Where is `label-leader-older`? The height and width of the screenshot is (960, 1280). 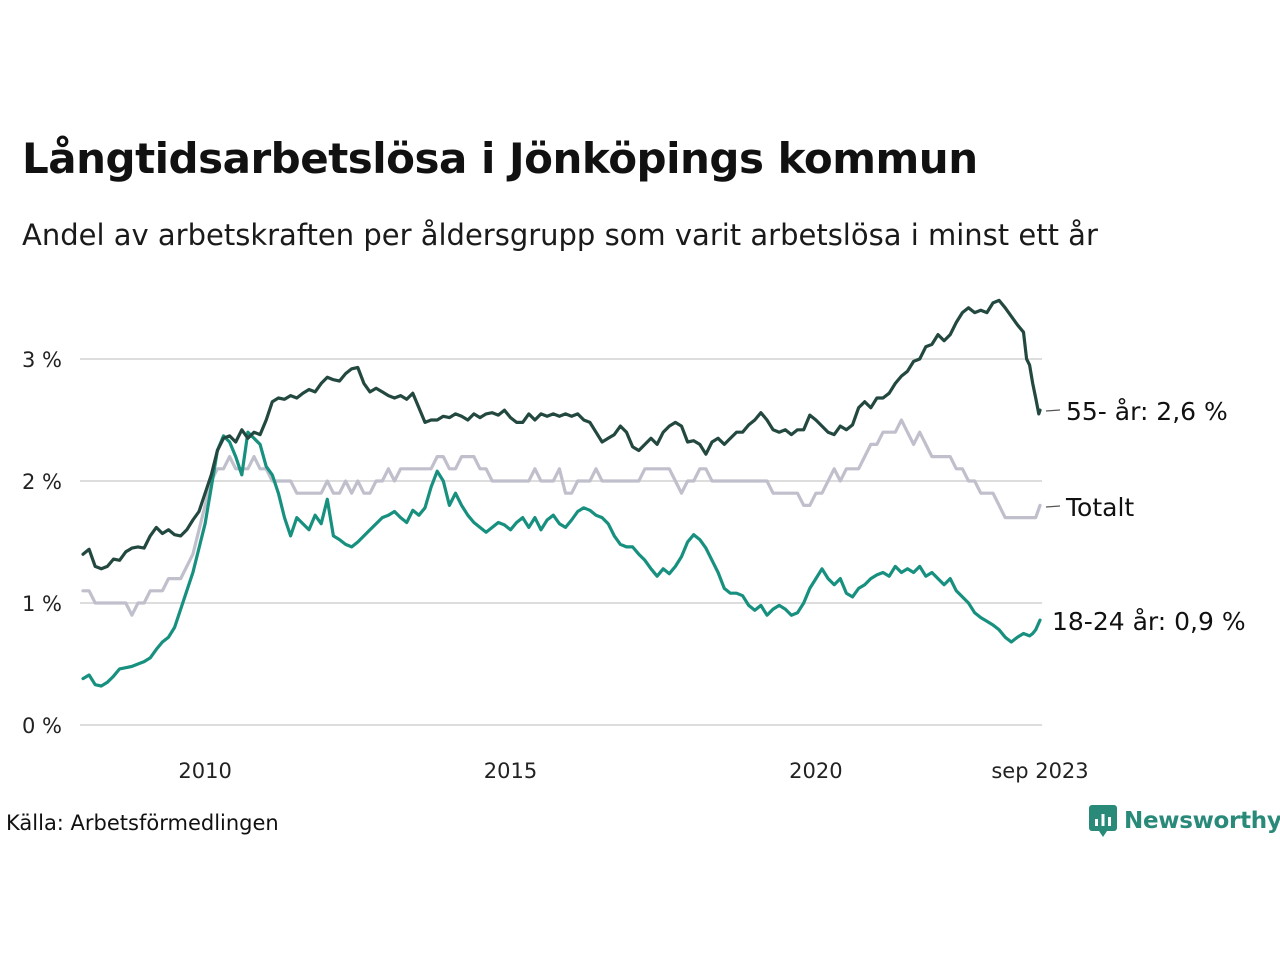 label-leader-older is located at coordinates (1053, 410).